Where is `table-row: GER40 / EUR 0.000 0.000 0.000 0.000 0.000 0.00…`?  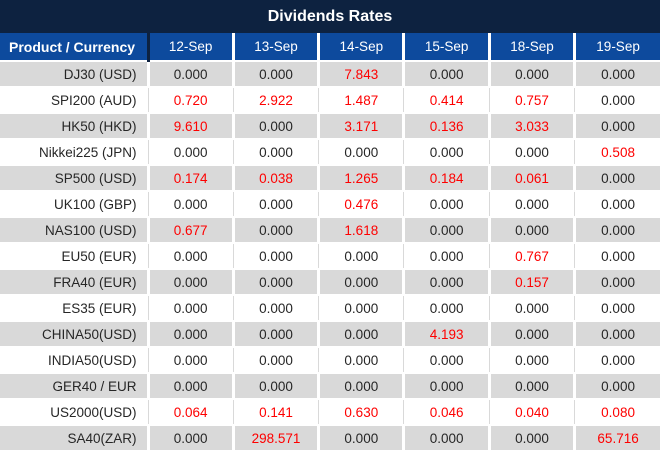
table-row: GER40 / EUR 0.000 0.000 0.000 0.000 0.000 0.00… is located at coordinates (330, 386).